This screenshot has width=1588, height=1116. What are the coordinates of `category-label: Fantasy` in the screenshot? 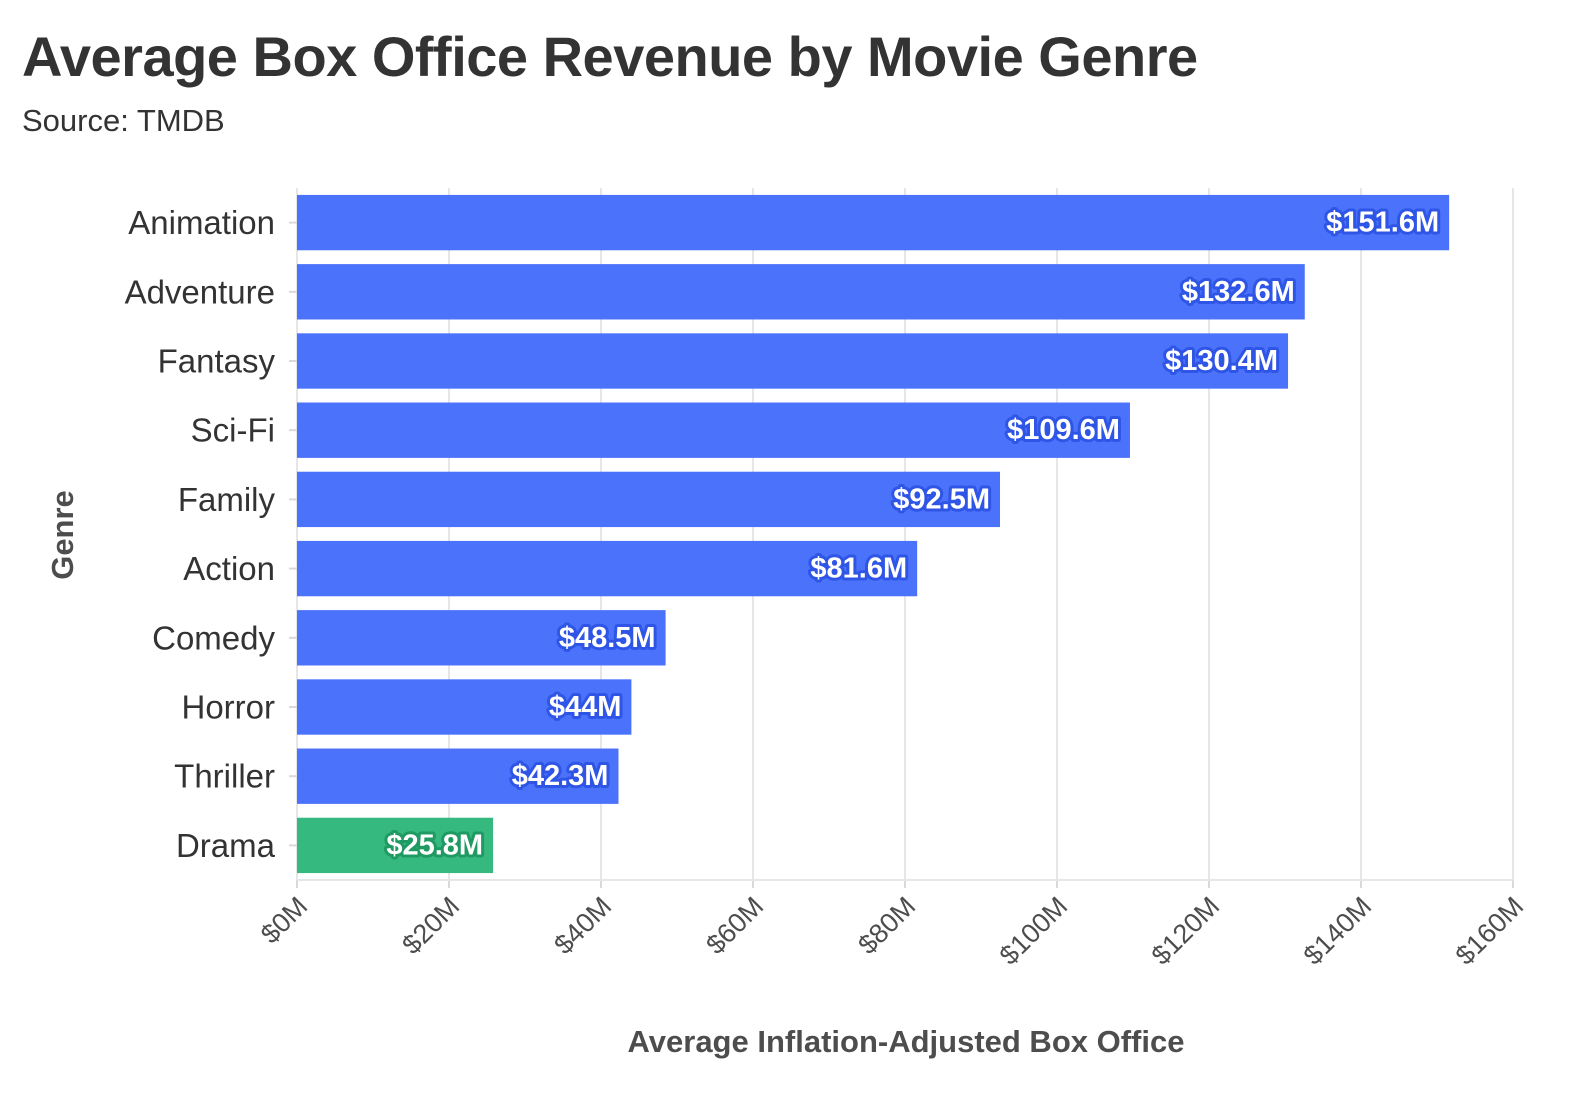 It's located at (217, 361).